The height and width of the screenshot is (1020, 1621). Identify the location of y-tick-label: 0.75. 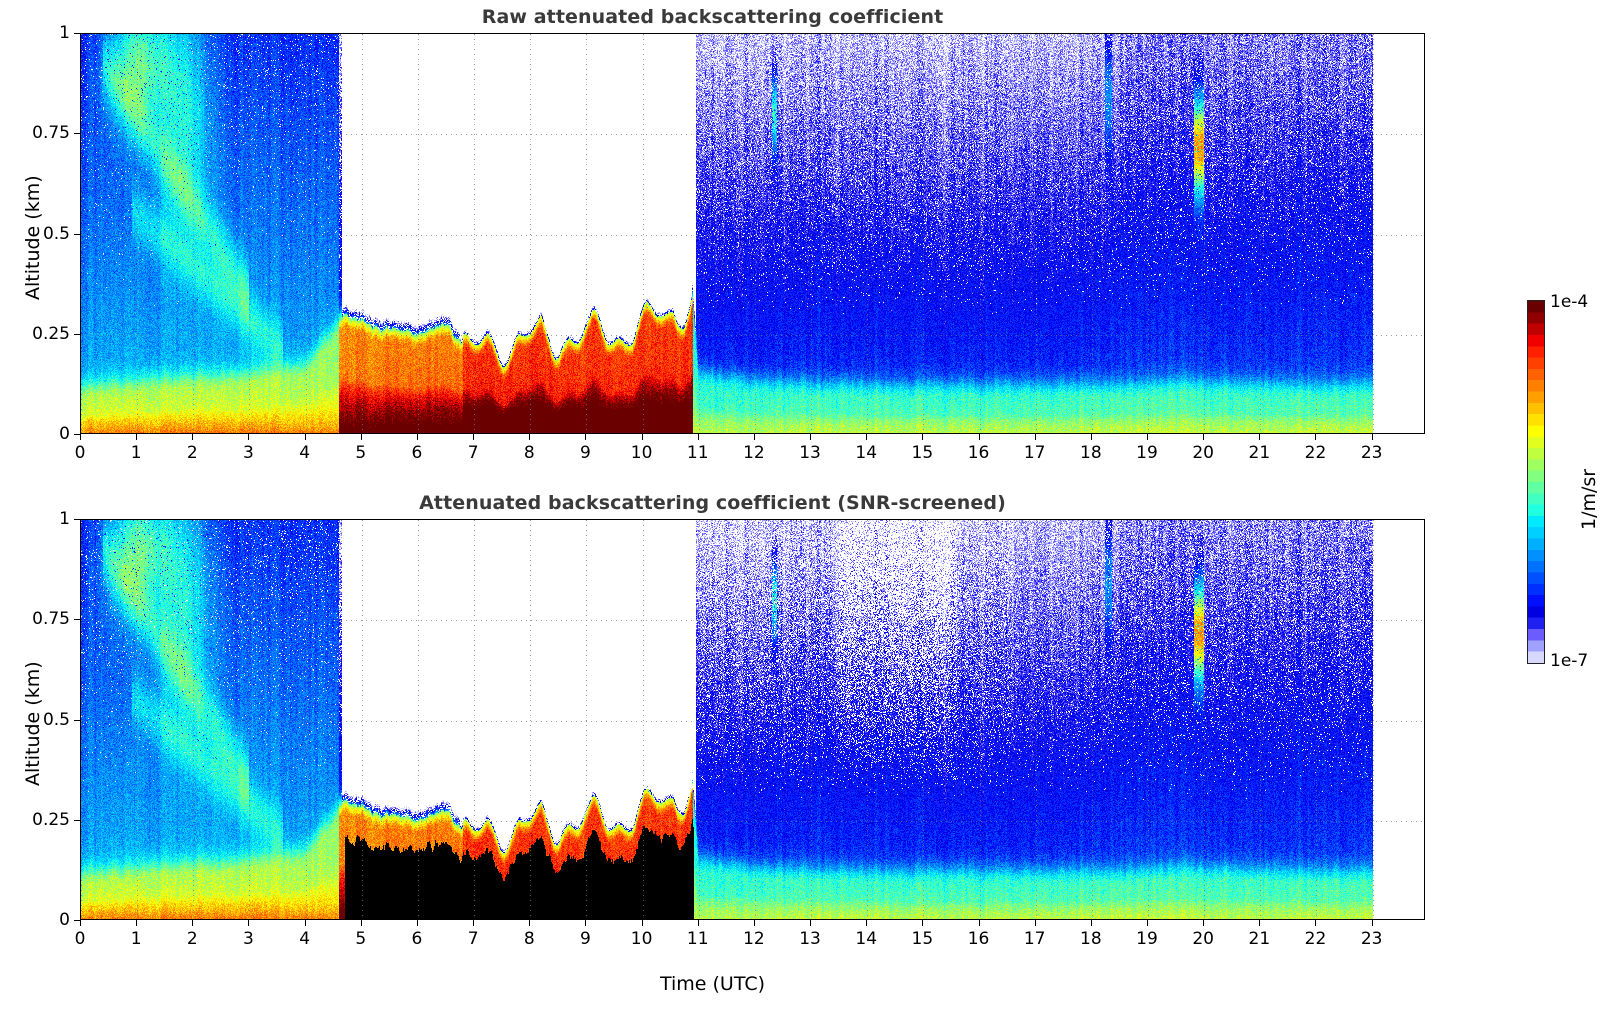
(51, 133).